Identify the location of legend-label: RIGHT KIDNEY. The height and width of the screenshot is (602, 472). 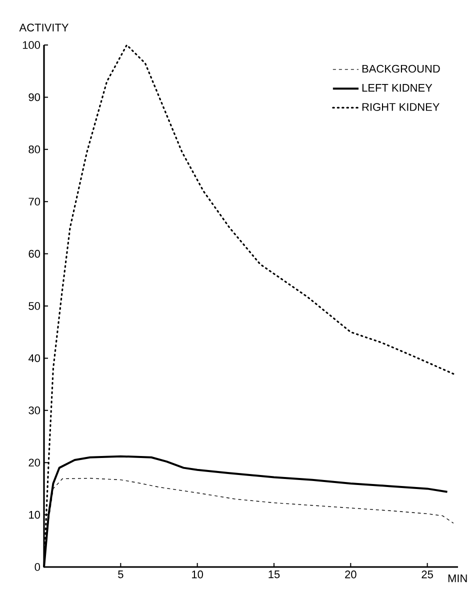
(401, 107).